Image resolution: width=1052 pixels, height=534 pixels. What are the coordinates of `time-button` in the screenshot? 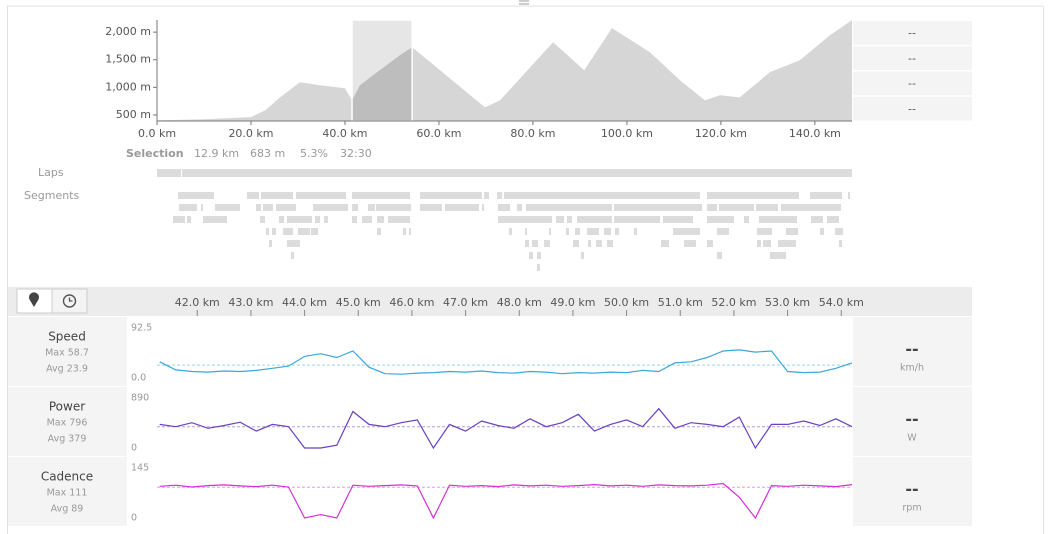 It's located at (69, 301).